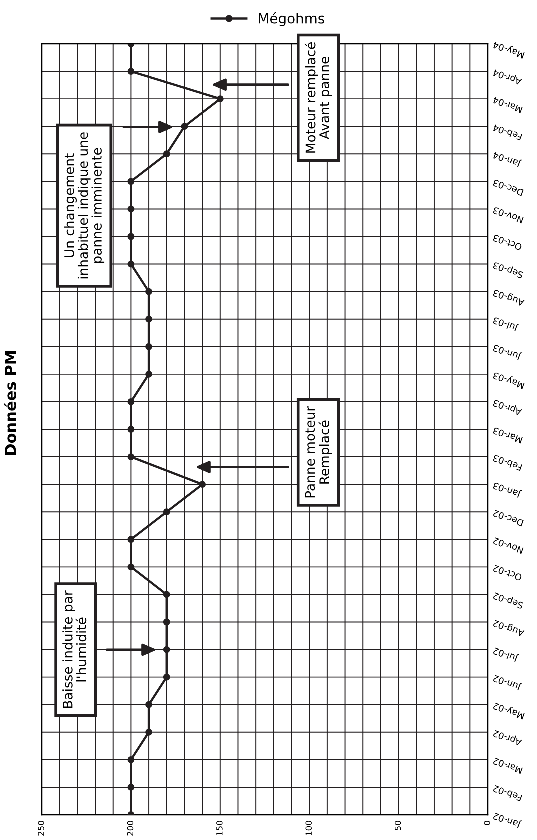  I want to click on x-tick-label: 0, so click(487, 823).